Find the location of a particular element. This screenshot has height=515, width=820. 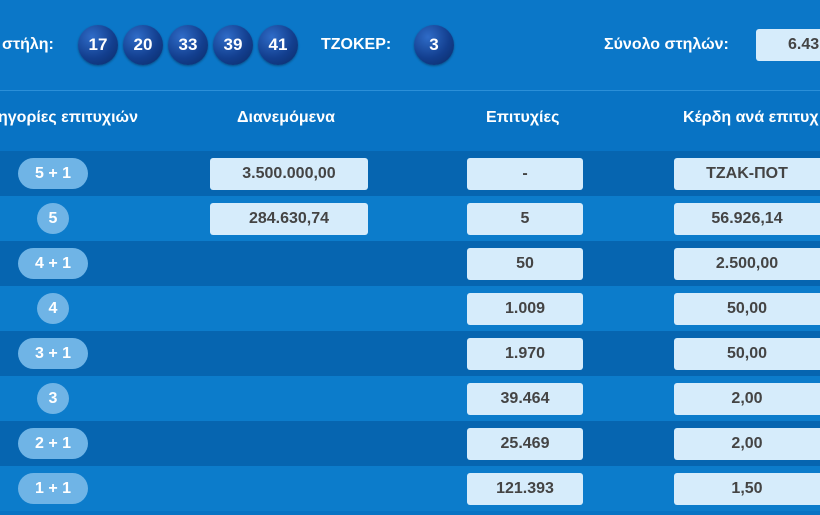

category-badge: 5 + 1 is located at coordinates (53, 173).